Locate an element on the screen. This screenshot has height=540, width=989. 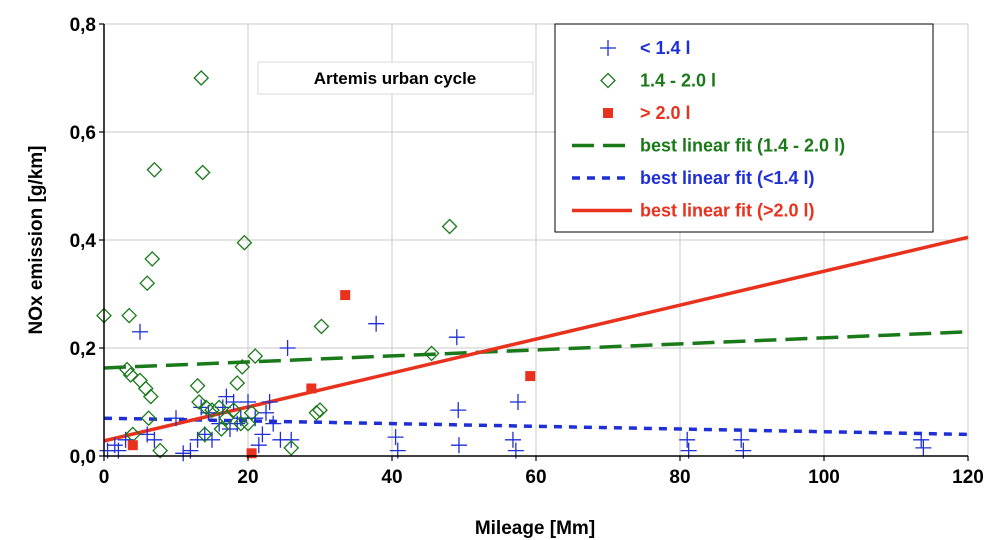
y-tick-label: 0,6 is located at coordinates (83, 133).